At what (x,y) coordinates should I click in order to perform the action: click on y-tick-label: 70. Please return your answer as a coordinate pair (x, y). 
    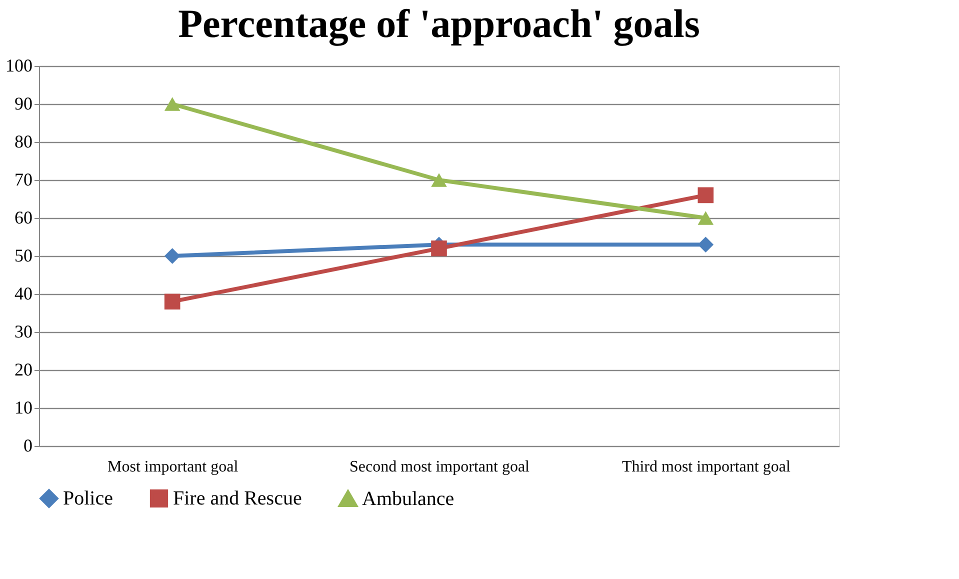
    Looking at the image, I should click on (23, 180).